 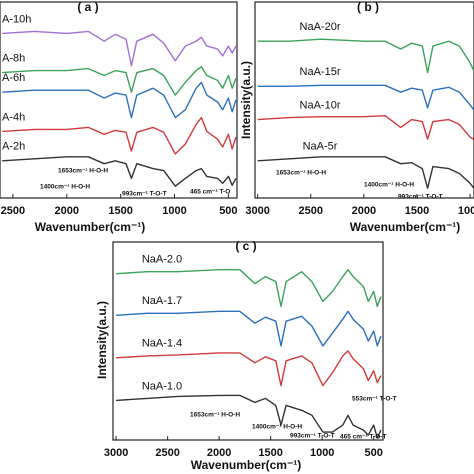 I want to click on panel-title: ( c ), so click(x=245, y=246).